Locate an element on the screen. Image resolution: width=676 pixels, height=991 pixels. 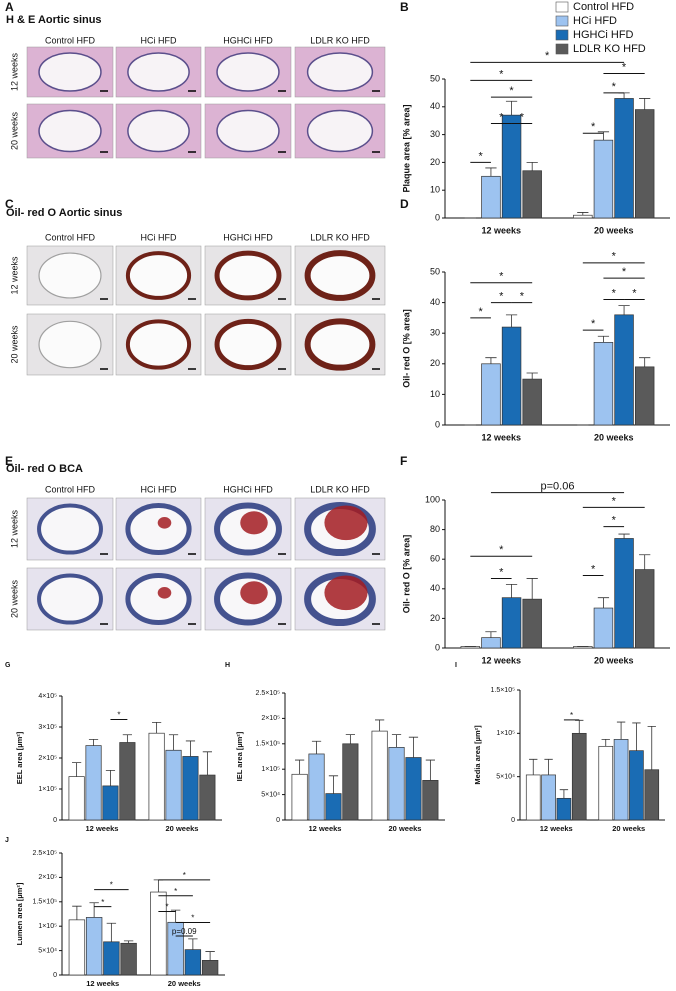
panel-title: H & E Aortic sinus is located at coordinates (54, 20).